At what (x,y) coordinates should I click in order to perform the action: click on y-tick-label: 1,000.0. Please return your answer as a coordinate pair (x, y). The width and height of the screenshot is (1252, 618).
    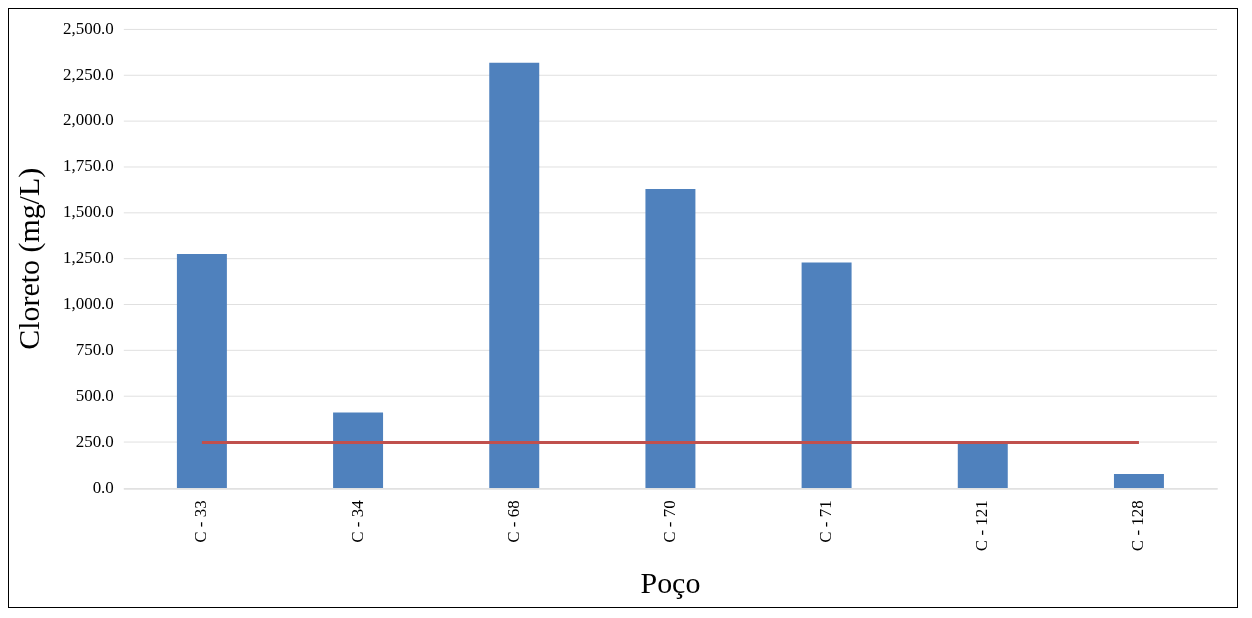
    Looking at the image, I should click on (88, 304).